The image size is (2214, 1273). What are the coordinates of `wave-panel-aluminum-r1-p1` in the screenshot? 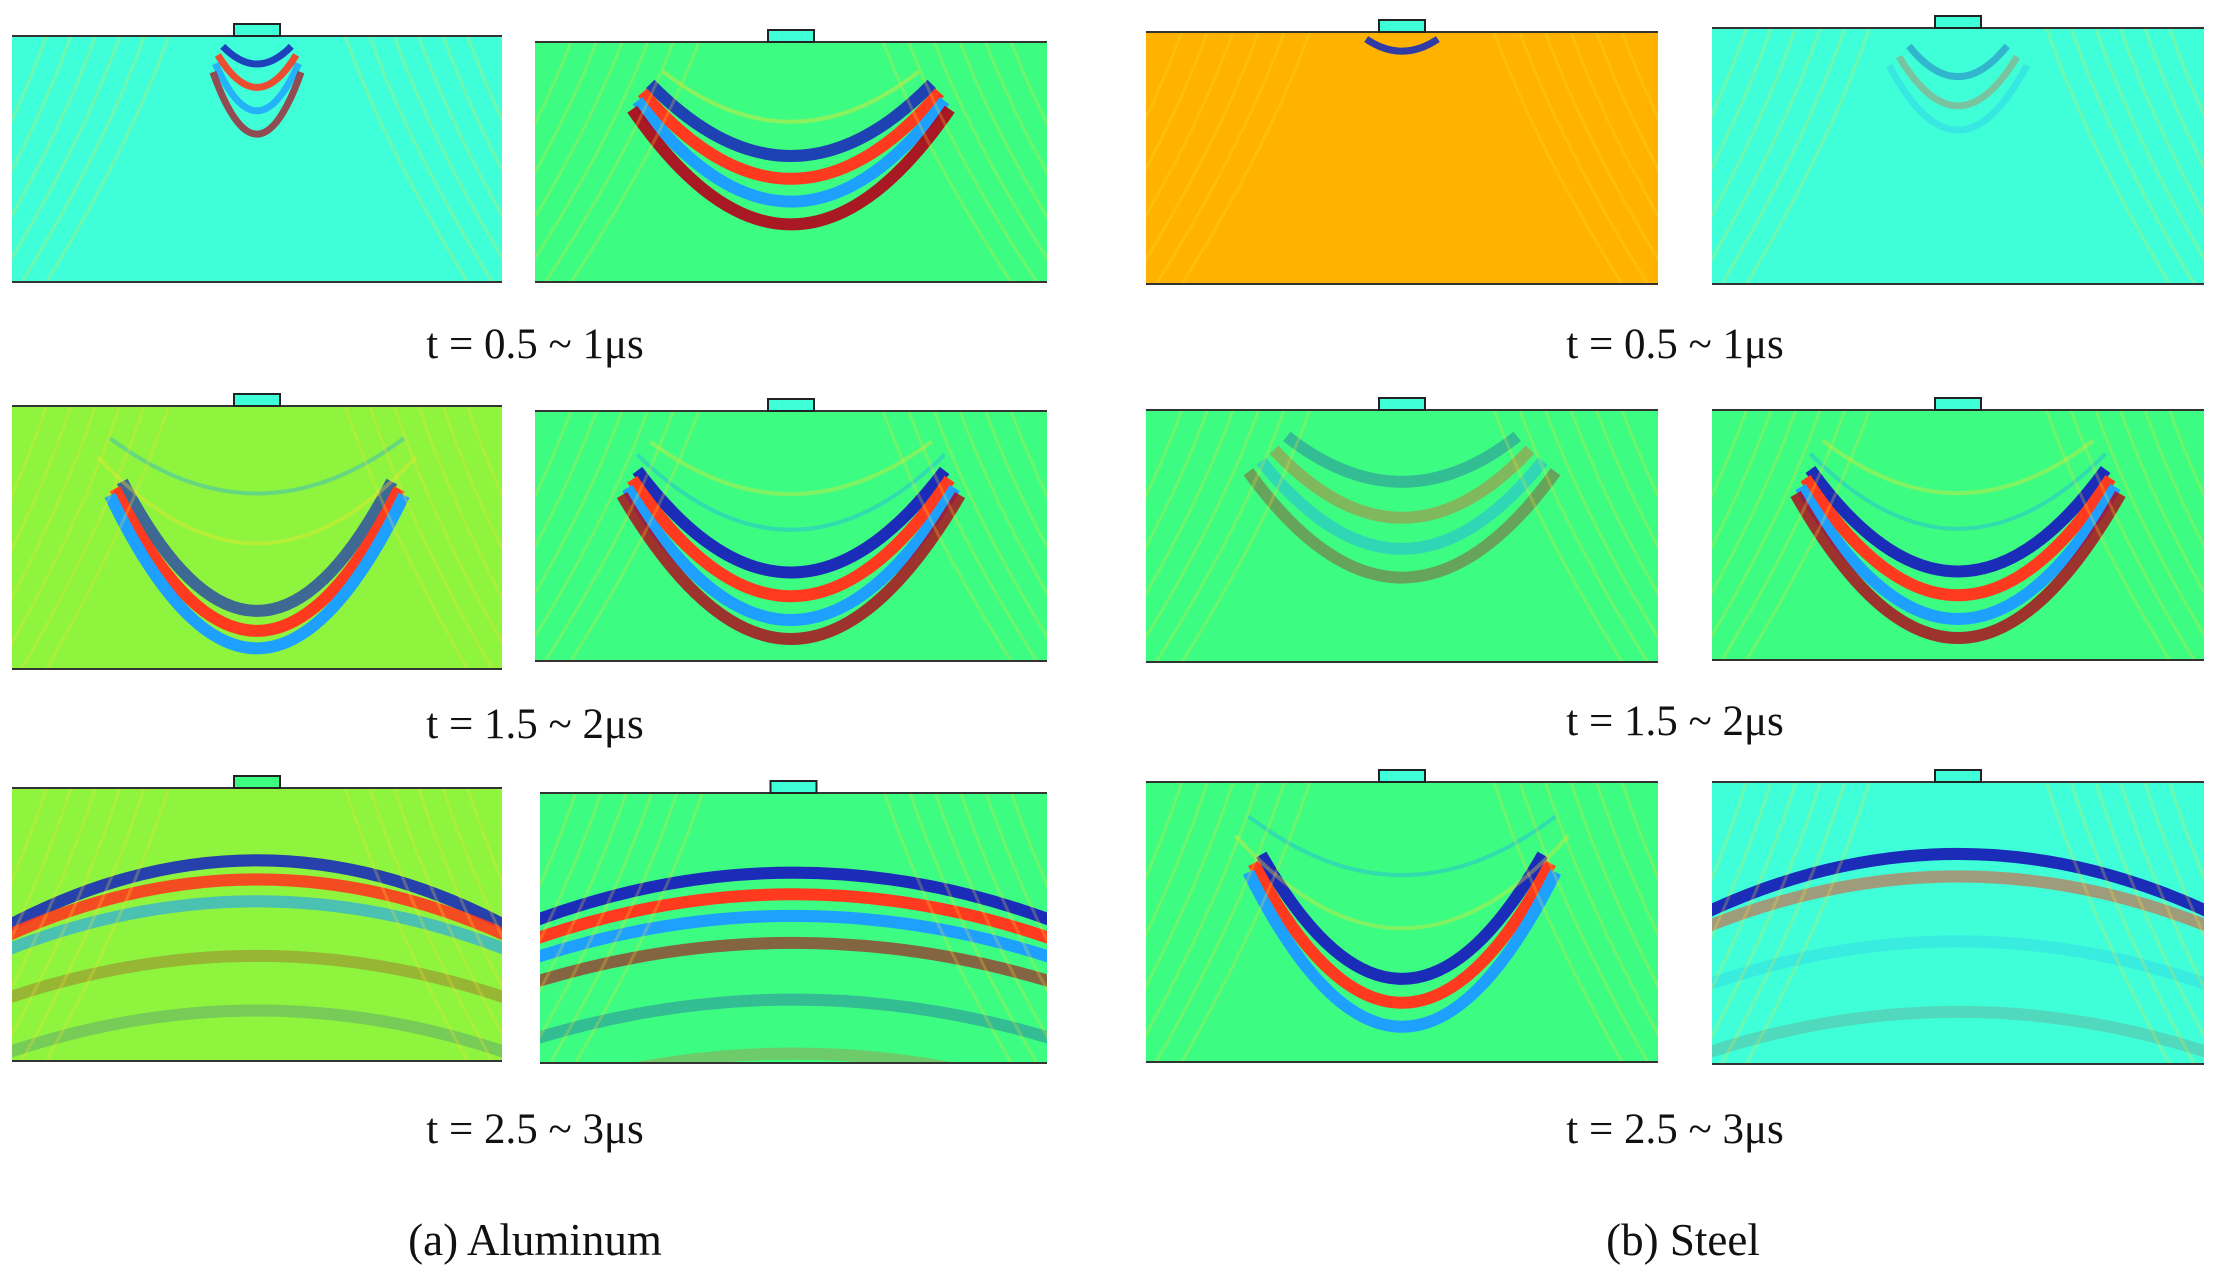 It's located at (257, 153).